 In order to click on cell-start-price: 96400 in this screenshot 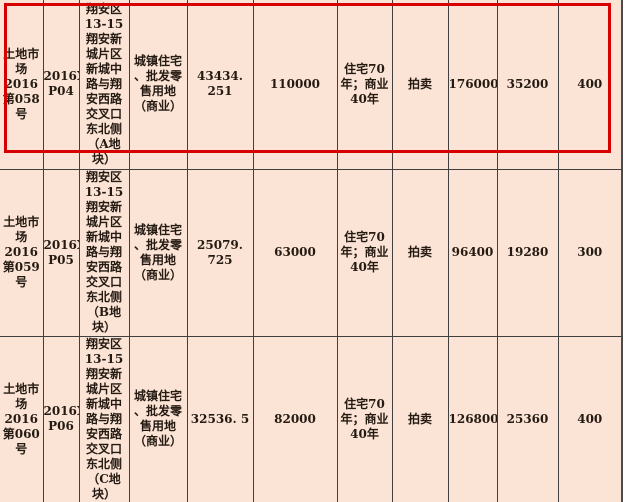, I will do `click(472, 252)`.